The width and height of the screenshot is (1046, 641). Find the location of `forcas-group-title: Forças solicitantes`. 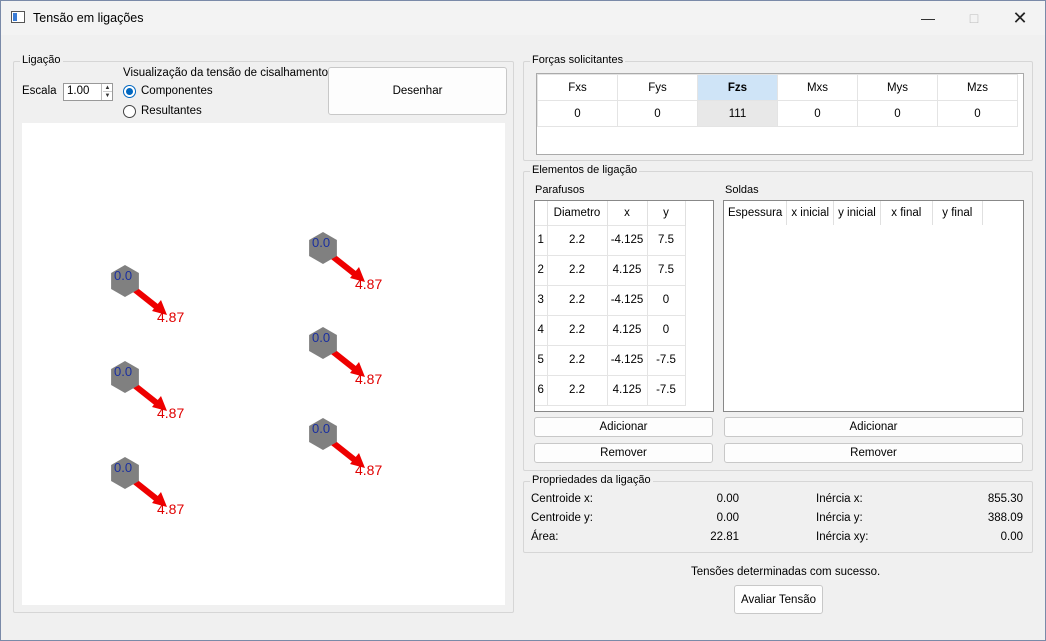

forcas-group-title: Forças solicitantes is located at coordinates (578, 60).